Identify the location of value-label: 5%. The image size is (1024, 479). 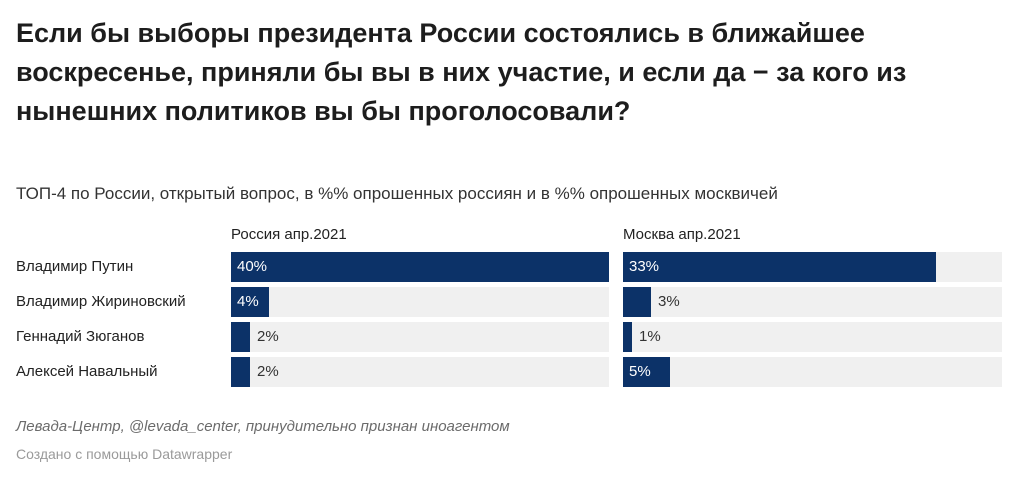
(640, 371).